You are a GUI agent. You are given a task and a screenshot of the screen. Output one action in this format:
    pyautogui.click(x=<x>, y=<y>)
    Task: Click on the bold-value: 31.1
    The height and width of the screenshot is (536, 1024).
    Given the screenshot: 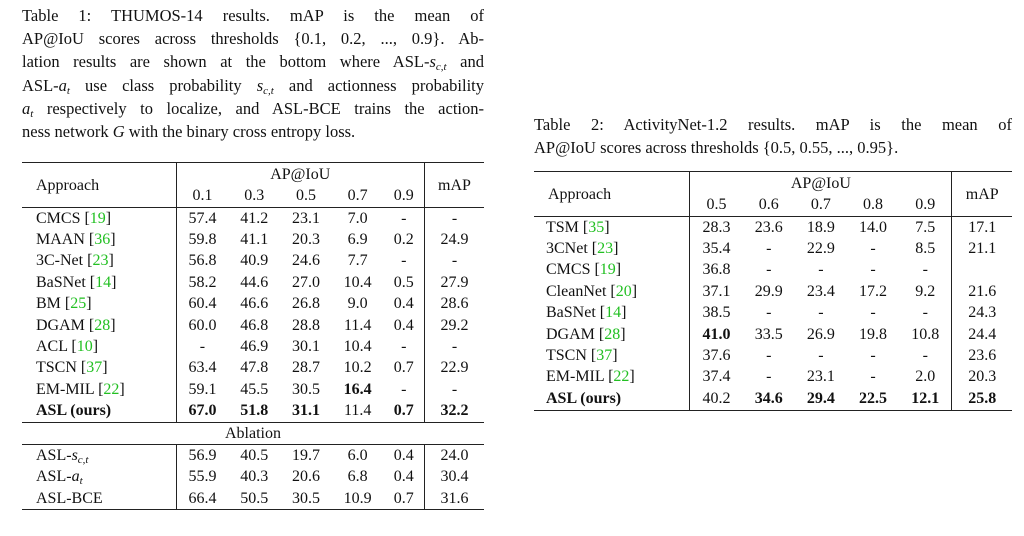 What is the action you would take?
    pyautogui.click(x=306, y=410)
    